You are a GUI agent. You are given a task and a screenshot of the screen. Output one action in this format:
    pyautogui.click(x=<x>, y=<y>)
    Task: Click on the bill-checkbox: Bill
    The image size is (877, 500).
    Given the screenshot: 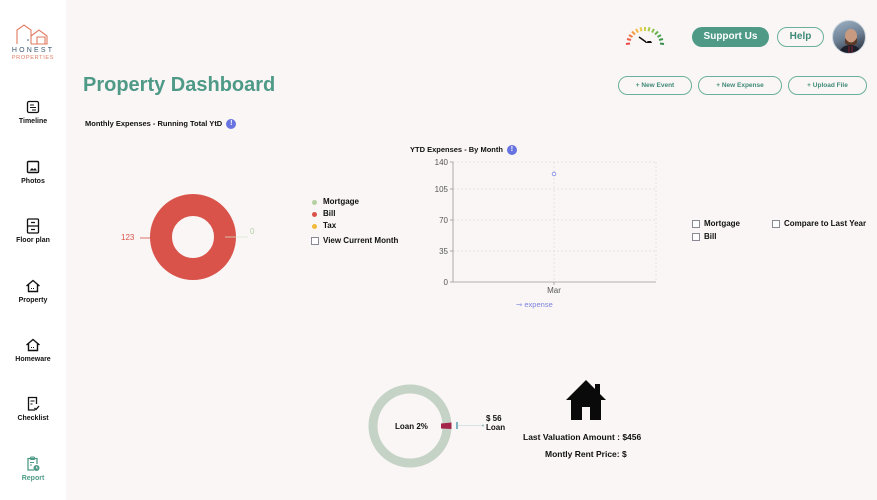 What is the action you would take?
    pyautogui.click(x=716, y=236)
    